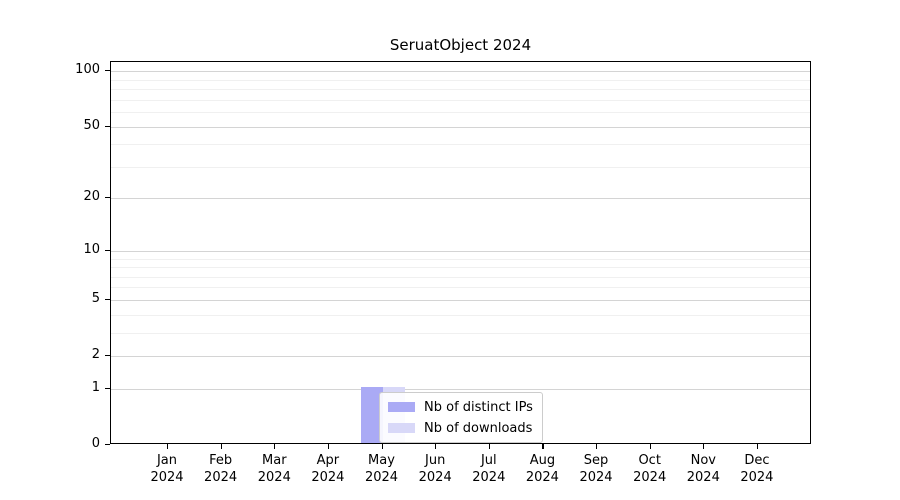 The height and width of the screenshot is (500, 900). What do you see at coordinates (91, 197) in the screenshot?
I see `y-tick-label: 20` at bounding box center [91, 197].